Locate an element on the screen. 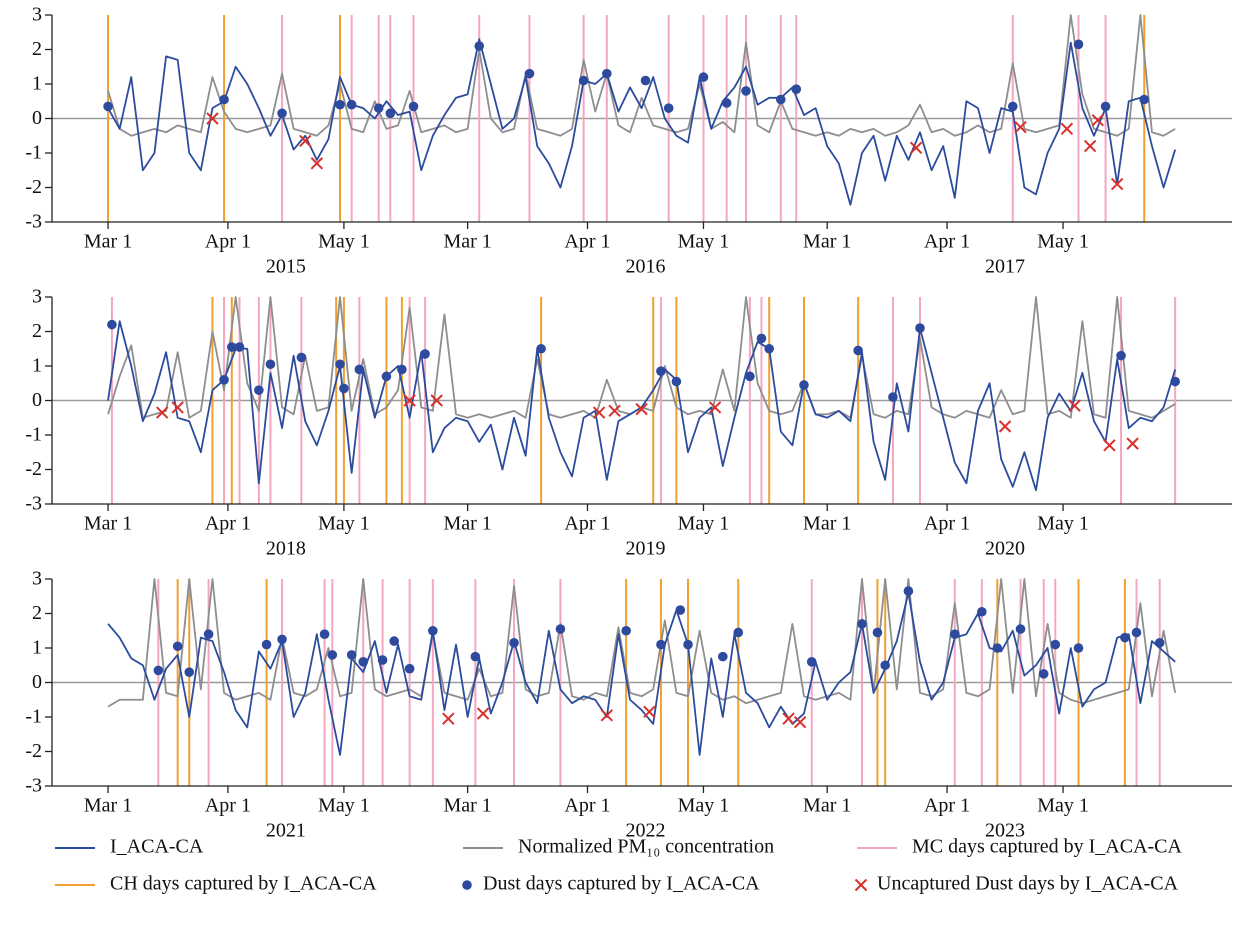 Image resolution: width=1236 pixels, height=933 pixels. legend-item: Dust days captured by I_ACA-CA is located at coordinates (611, 884).